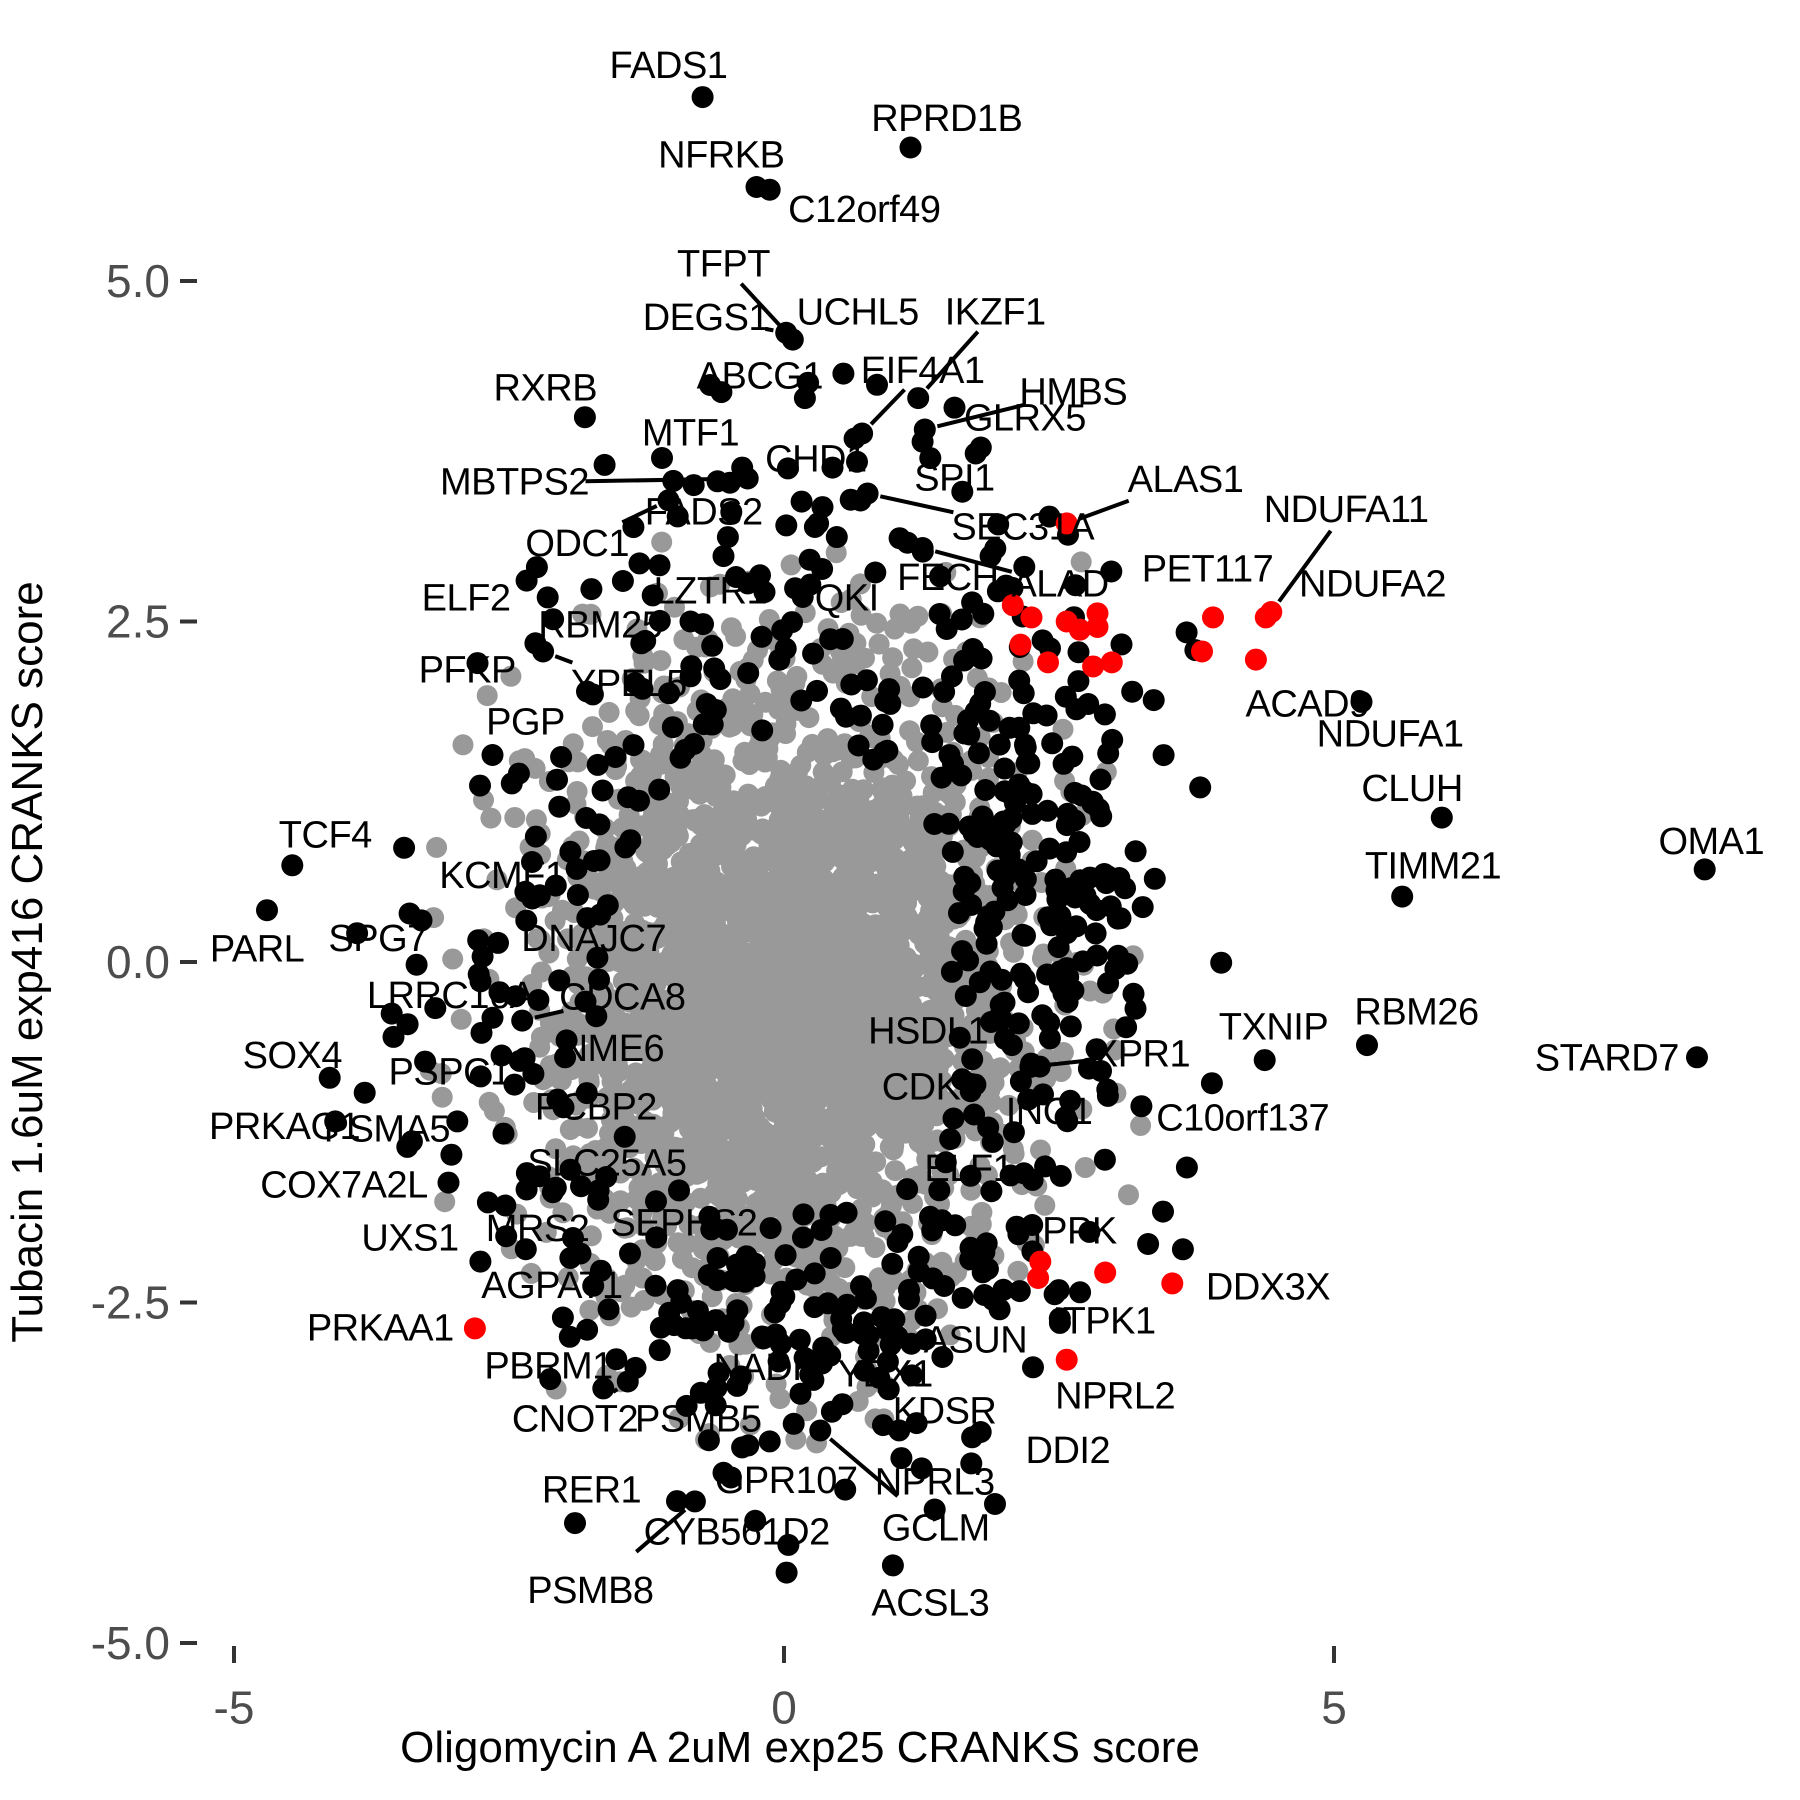  Describe the element at coordinates (1141, 1055) in the screenshot. I see `gene-label-XPR1: XPR1` at that location.